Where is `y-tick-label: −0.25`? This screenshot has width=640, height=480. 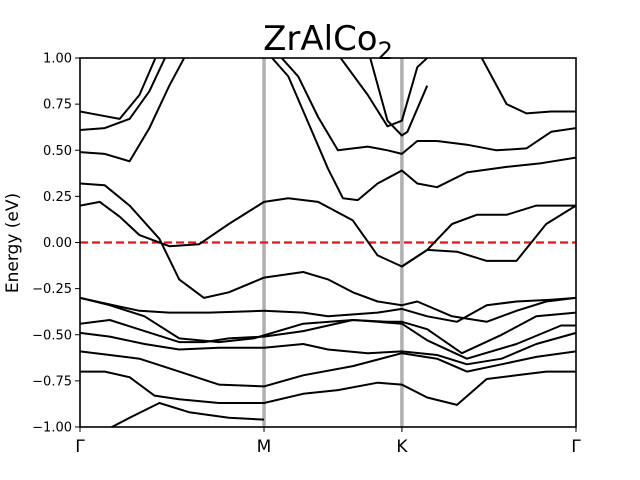
y-tick-label: −0.25 is located at coordinates (52, 289).